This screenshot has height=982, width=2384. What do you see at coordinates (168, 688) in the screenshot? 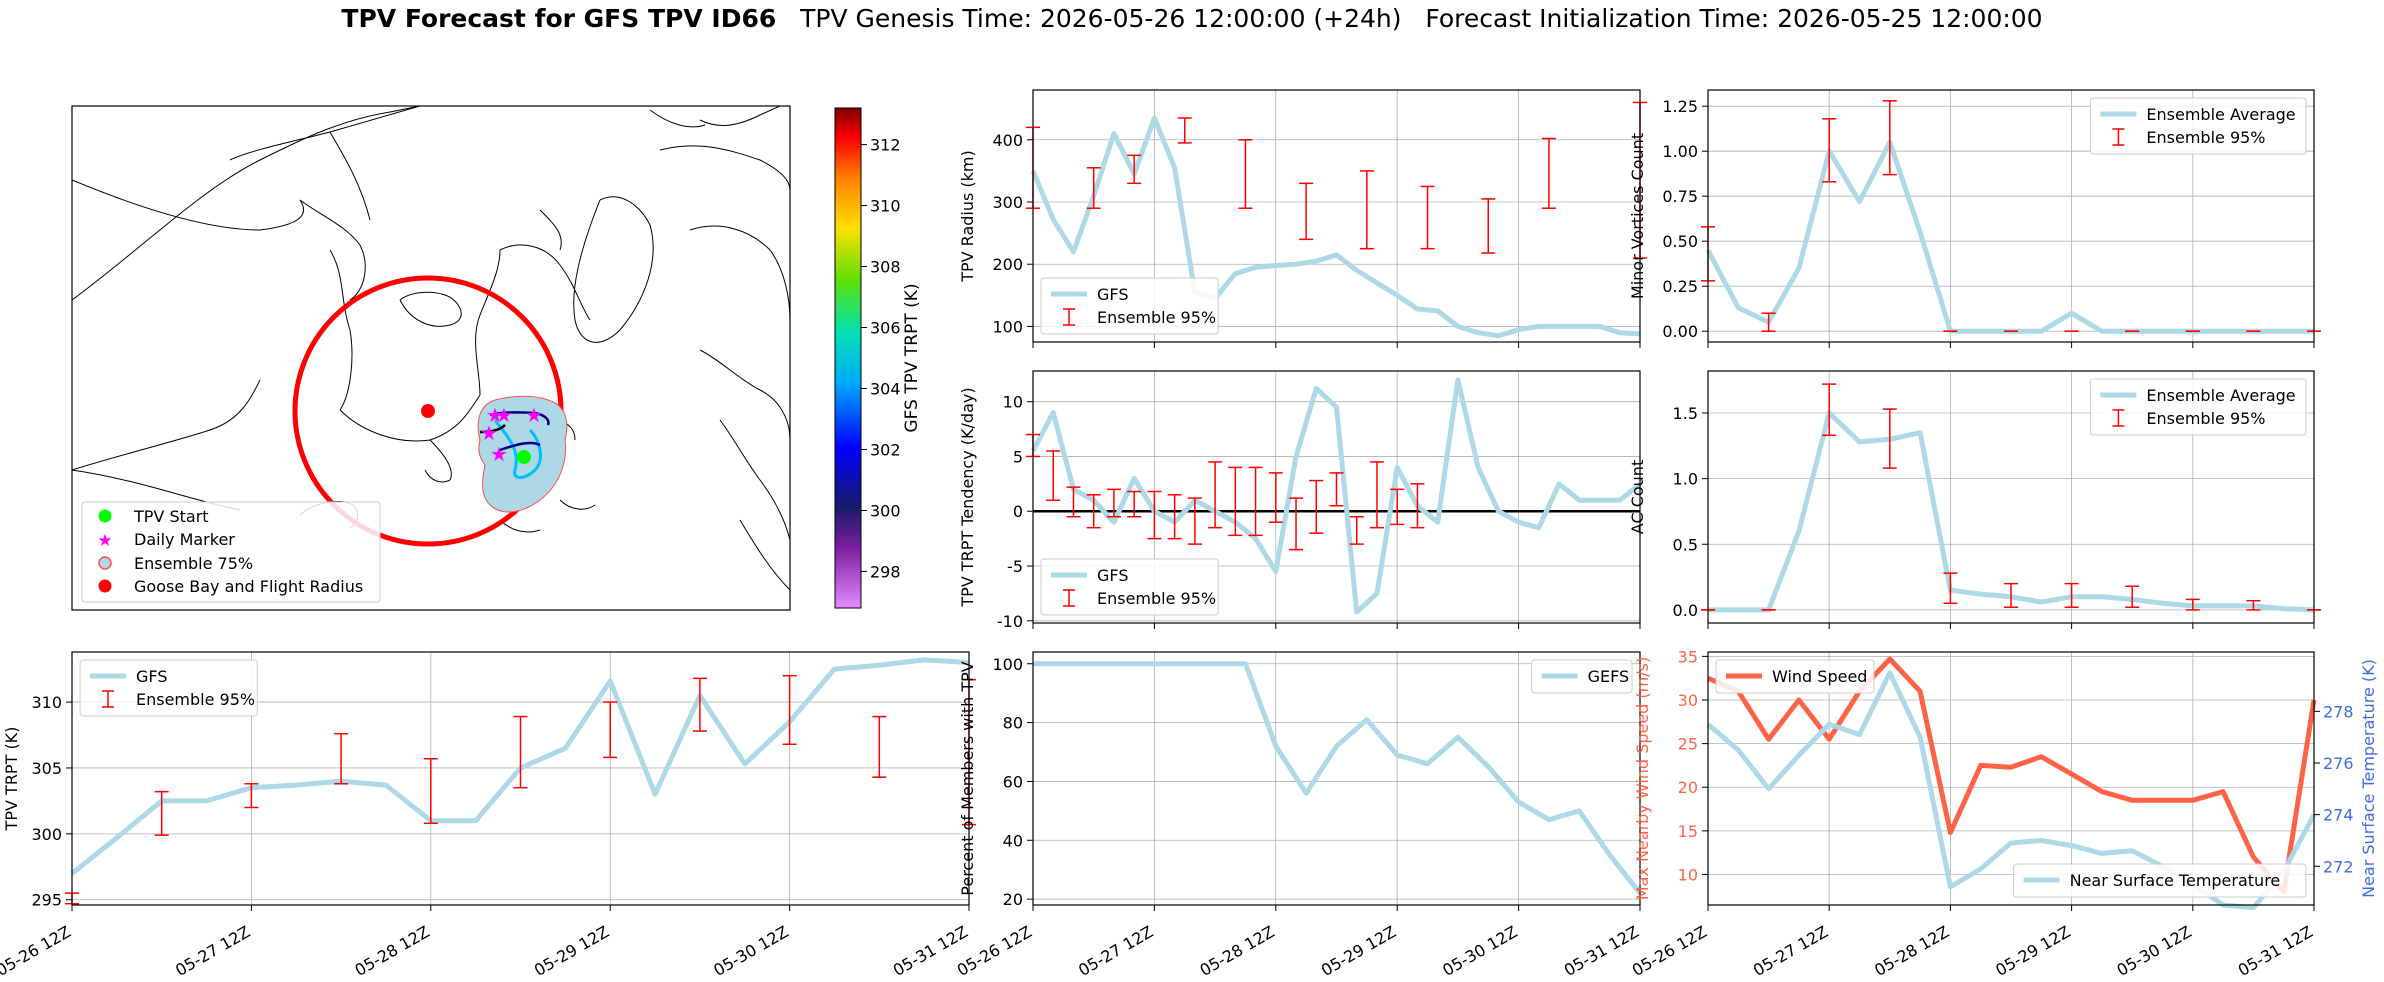
I see `legend: GFS Ensemble 95%` at bounding box center [168, 688].